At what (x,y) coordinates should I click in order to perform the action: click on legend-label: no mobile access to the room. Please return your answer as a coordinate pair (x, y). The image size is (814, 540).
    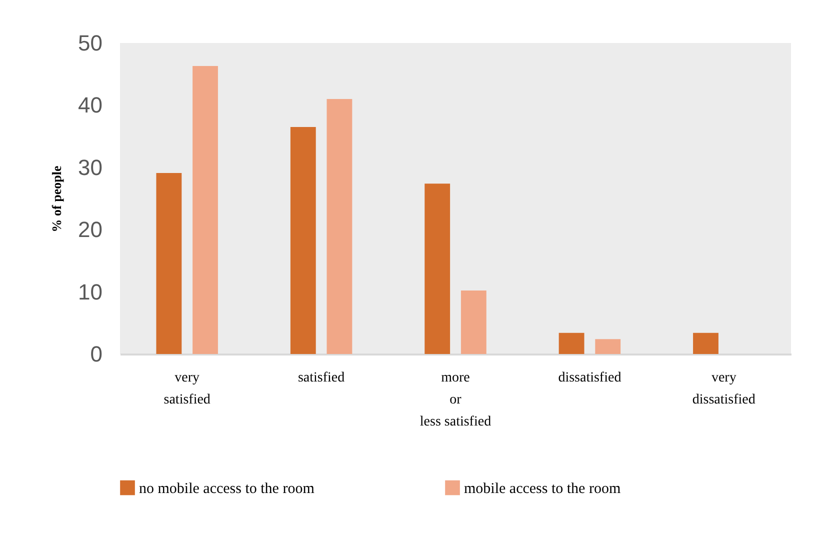
    Looking at the image, I should click on (227, 488).